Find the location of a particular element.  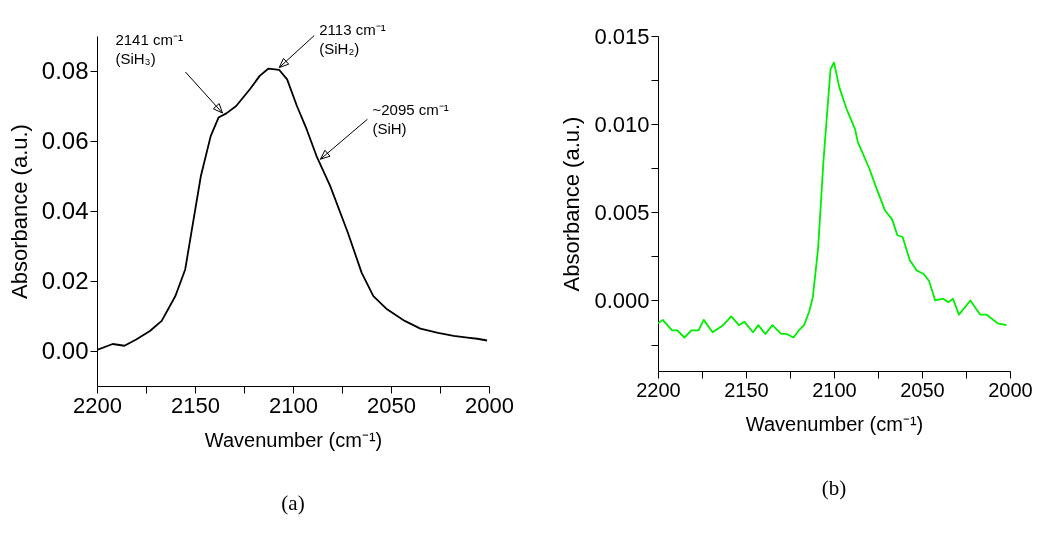

y-tick-label: 0.00 is located at coordinates (65, 350).